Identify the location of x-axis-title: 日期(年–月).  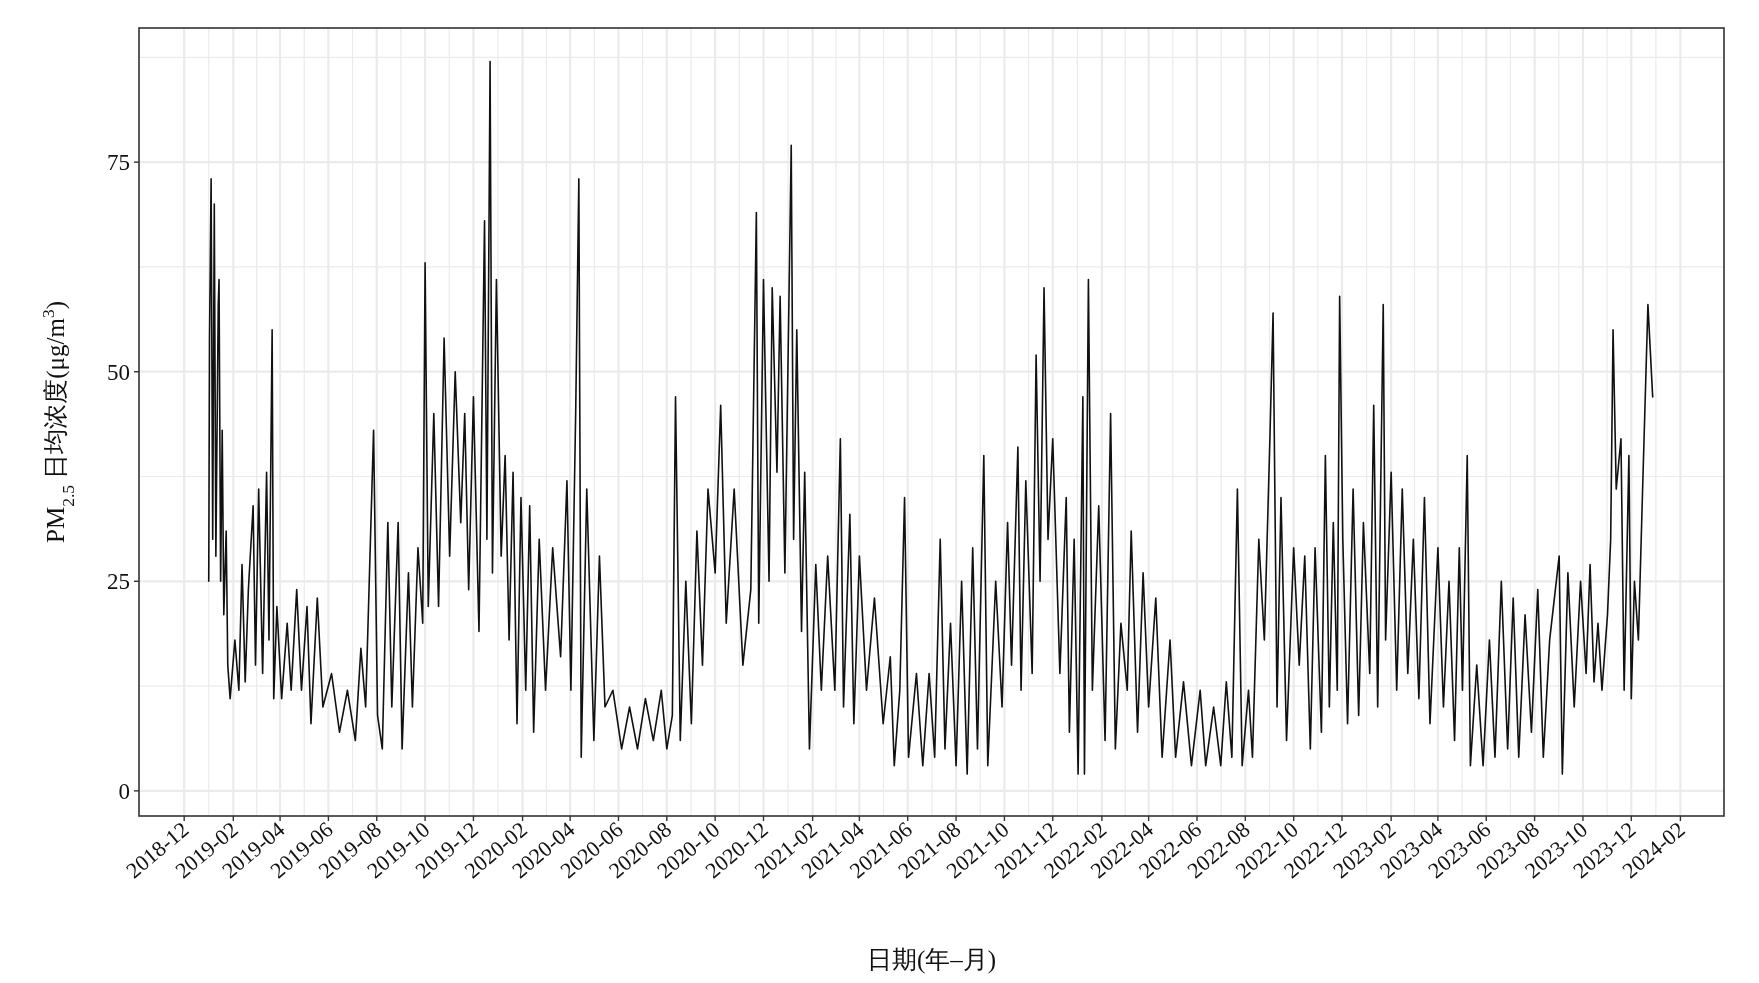
(931, 960).